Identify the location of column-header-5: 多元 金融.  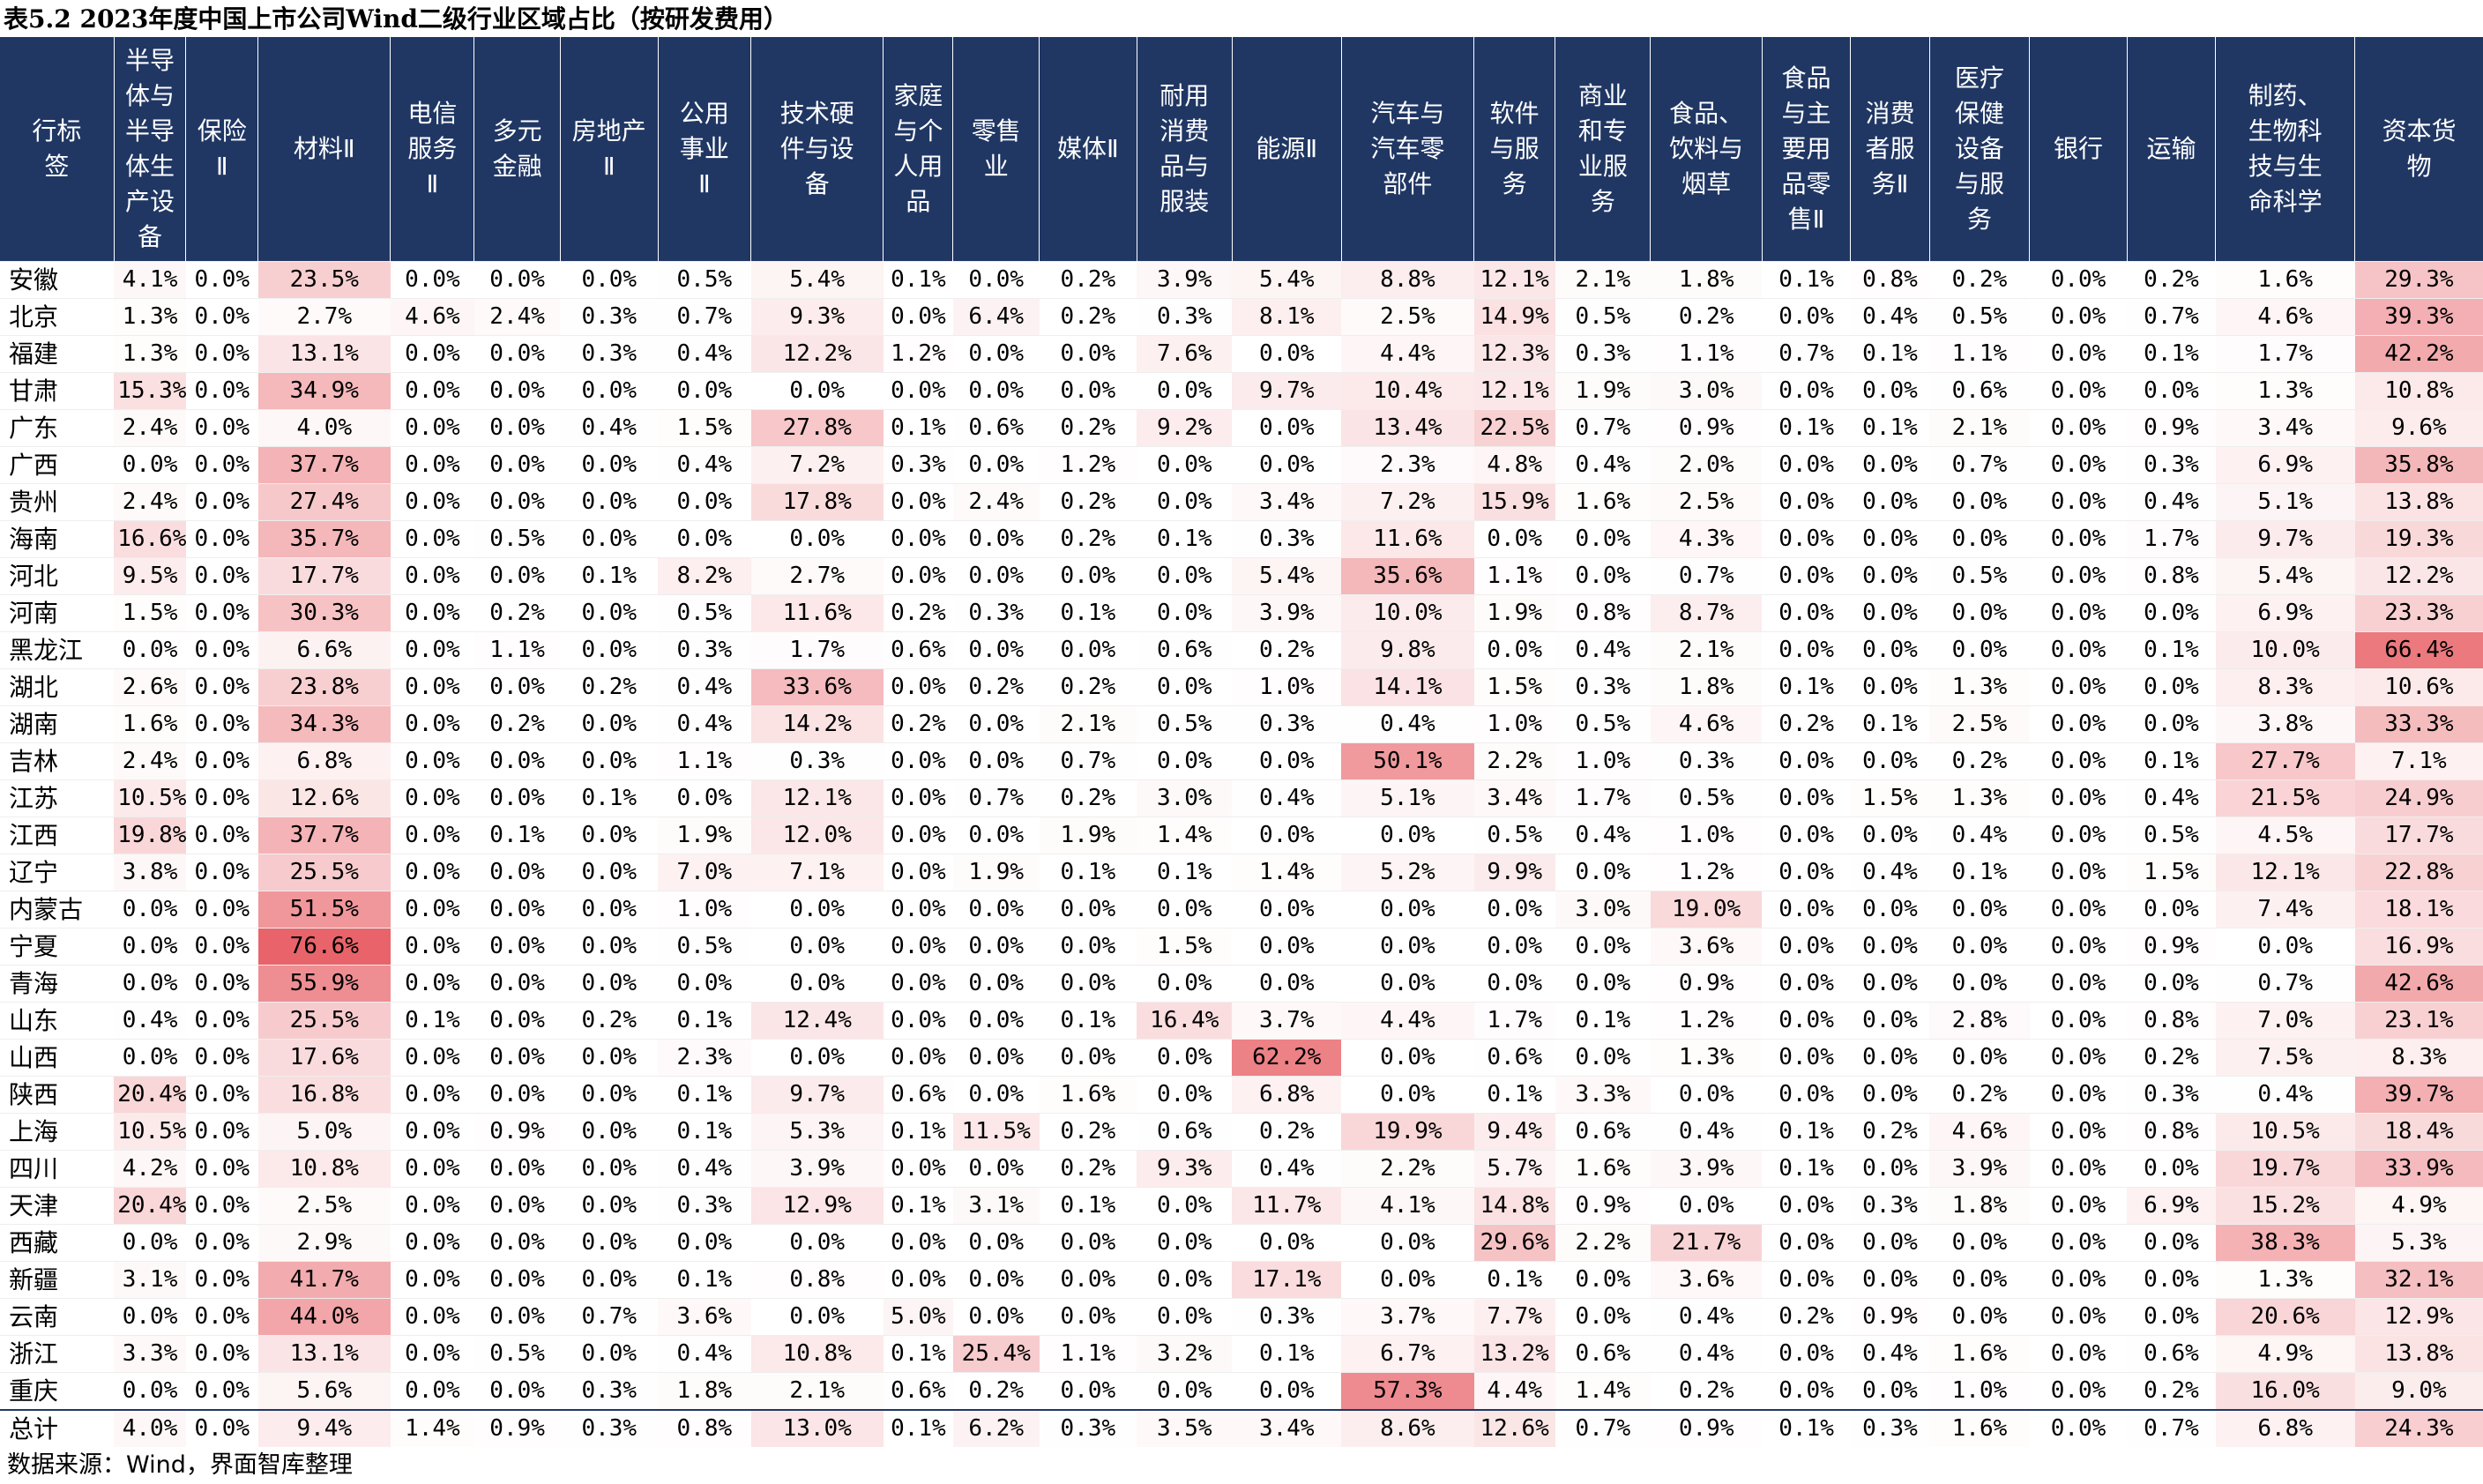
(517, 149).